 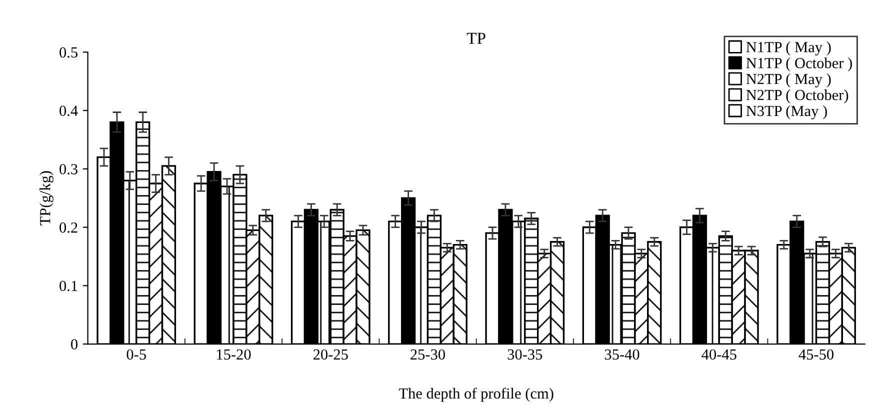 What do you see at coordinates (816, 354) in the screenshot?
I see `x-tick-label: 45-50` at bounding box center [816, 354].